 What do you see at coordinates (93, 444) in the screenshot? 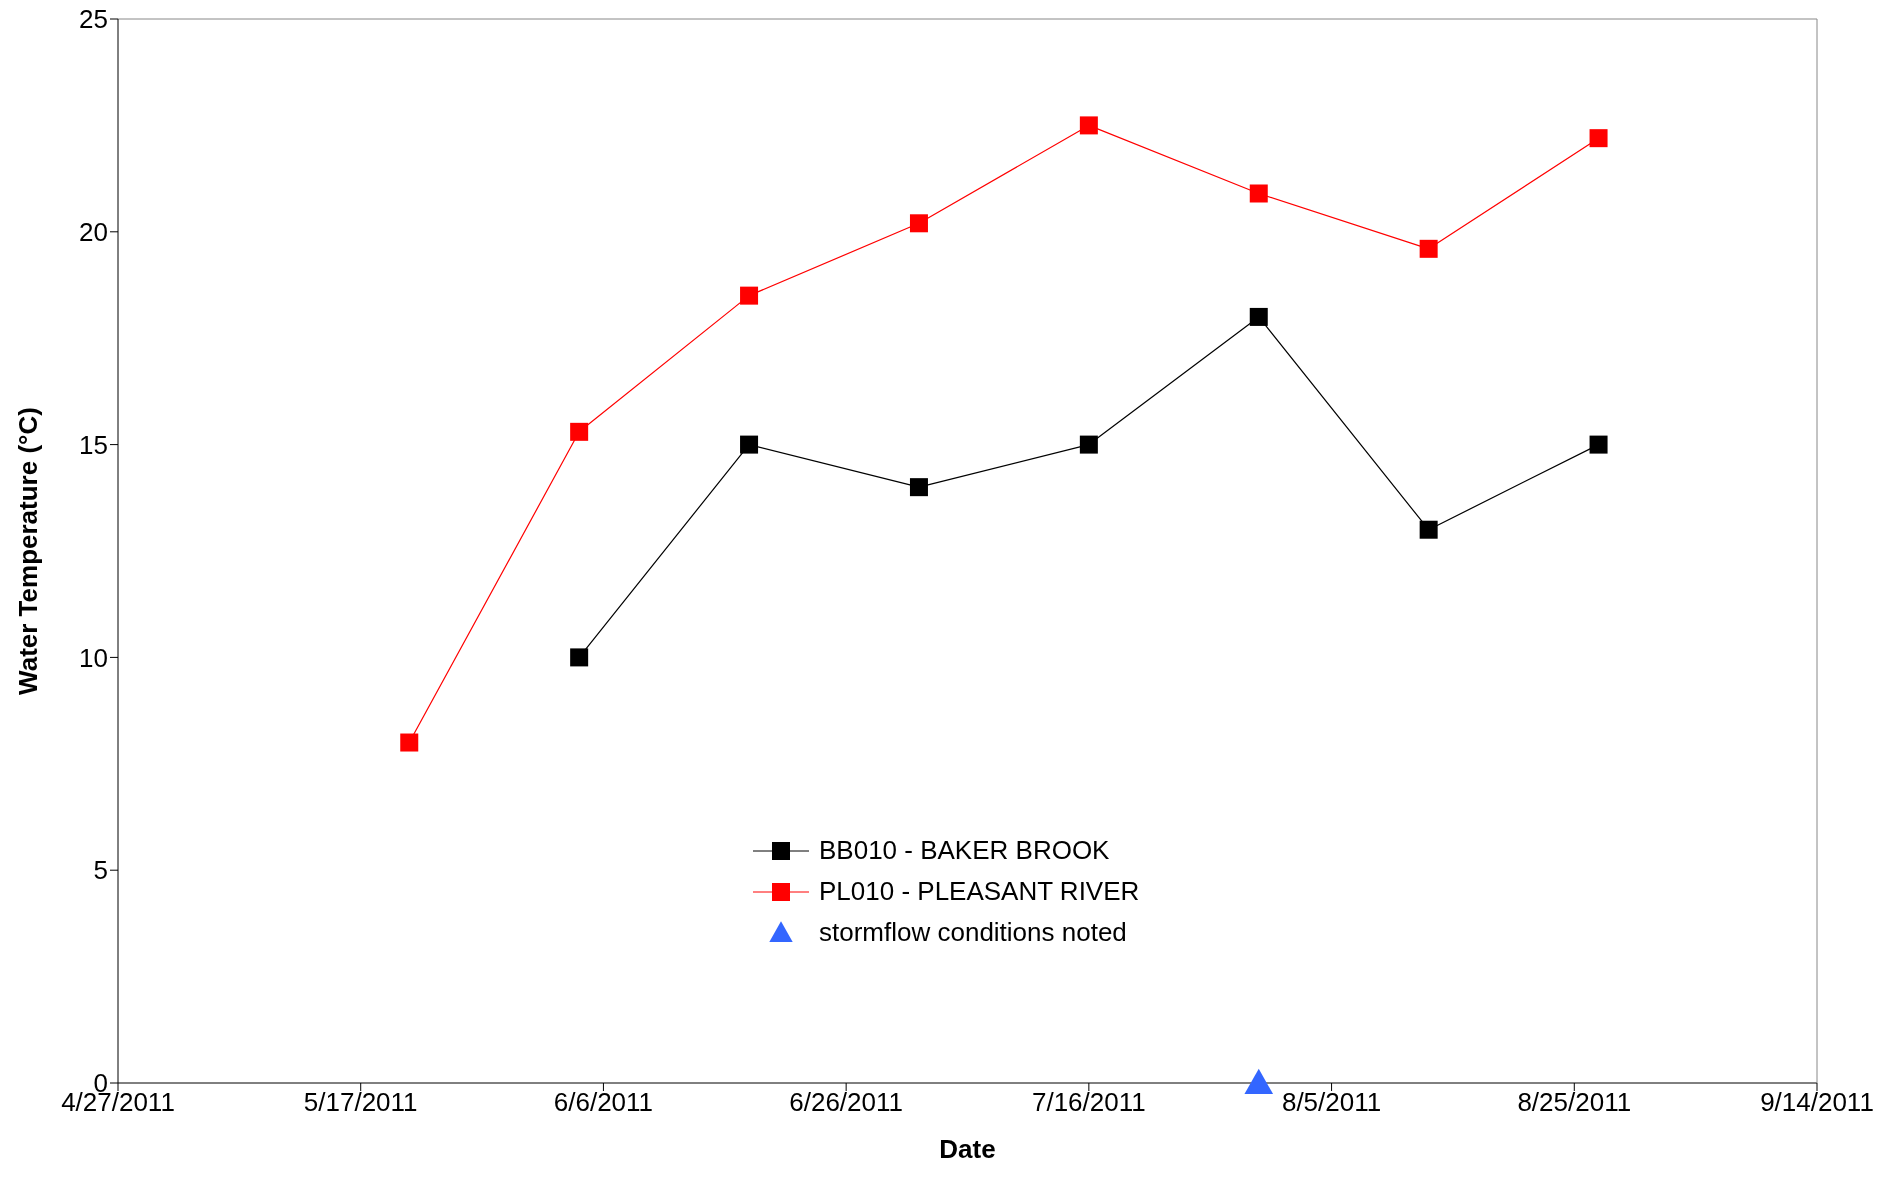
I see `y-tick-label: 15` at bounding box center [93, 444].